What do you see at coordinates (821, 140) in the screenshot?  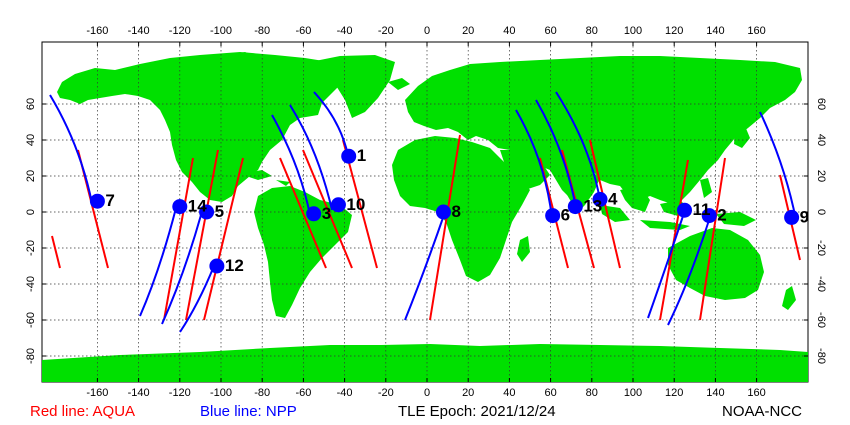 I see `lat-tick-right: 40` at bounding box center [821, 140].